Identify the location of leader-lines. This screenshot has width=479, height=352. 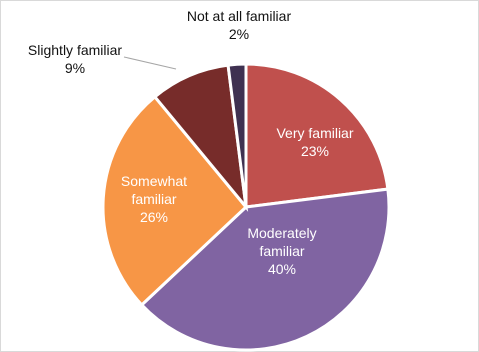
(150, 63).